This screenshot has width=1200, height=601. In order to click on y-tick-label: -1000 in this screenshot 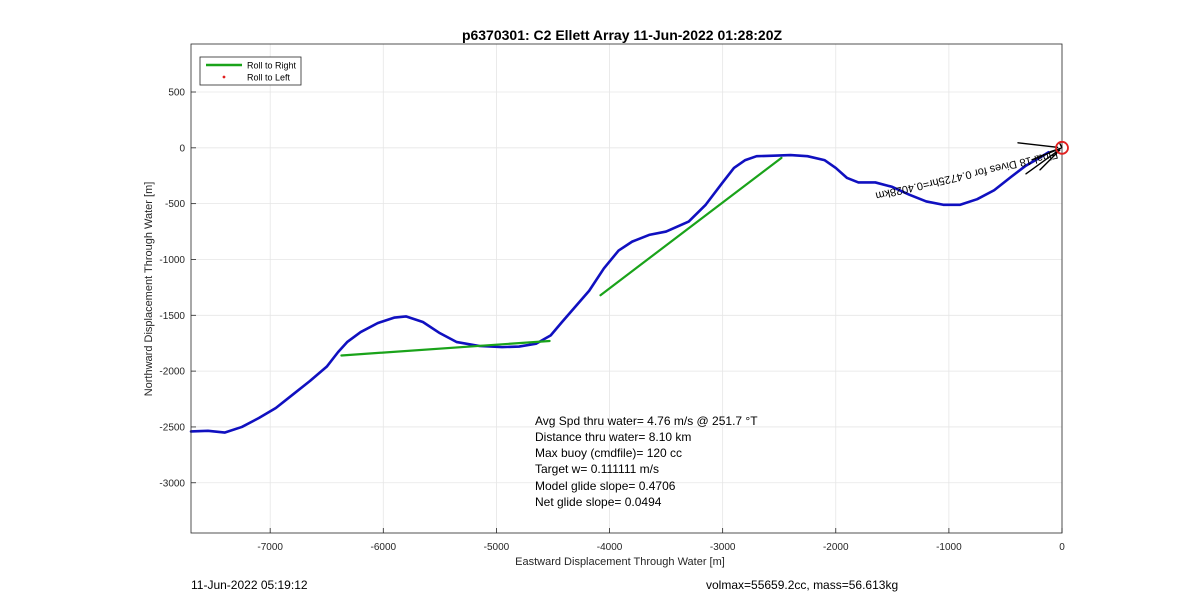, I will do `click(172, 260)`.